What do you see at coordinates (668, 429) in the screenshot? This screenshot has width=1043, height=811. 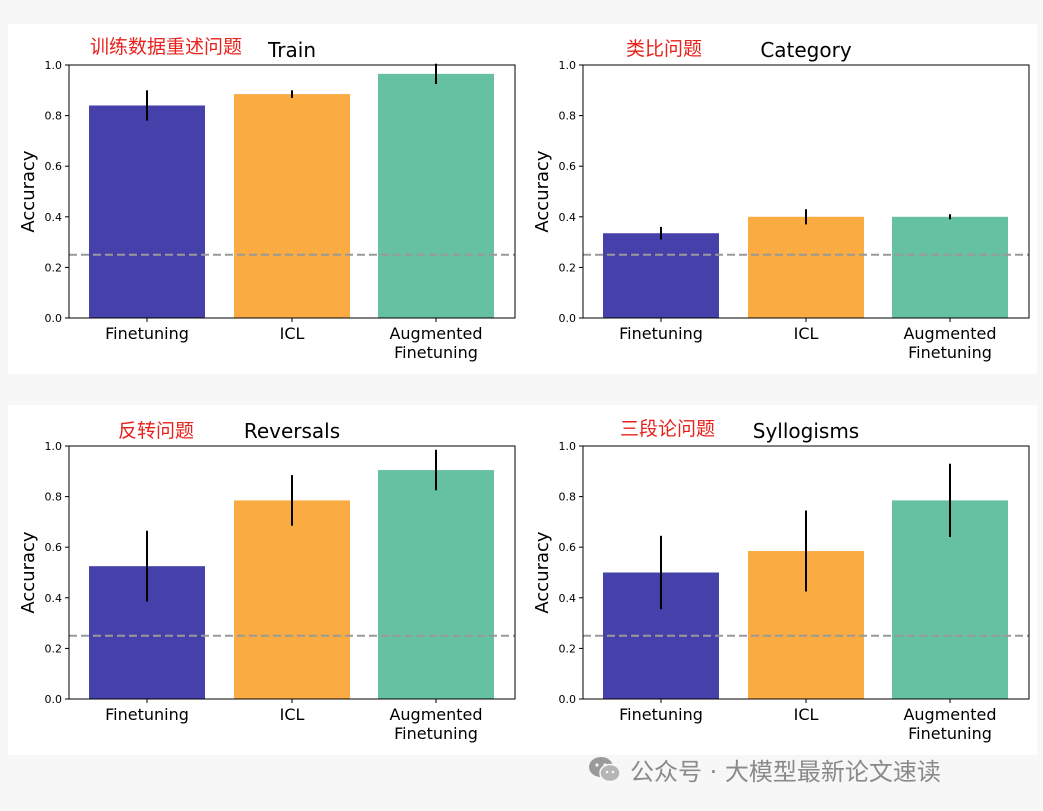 I see `annotation-syllogisms: 三段论问题` at bounding box center [668, 429].